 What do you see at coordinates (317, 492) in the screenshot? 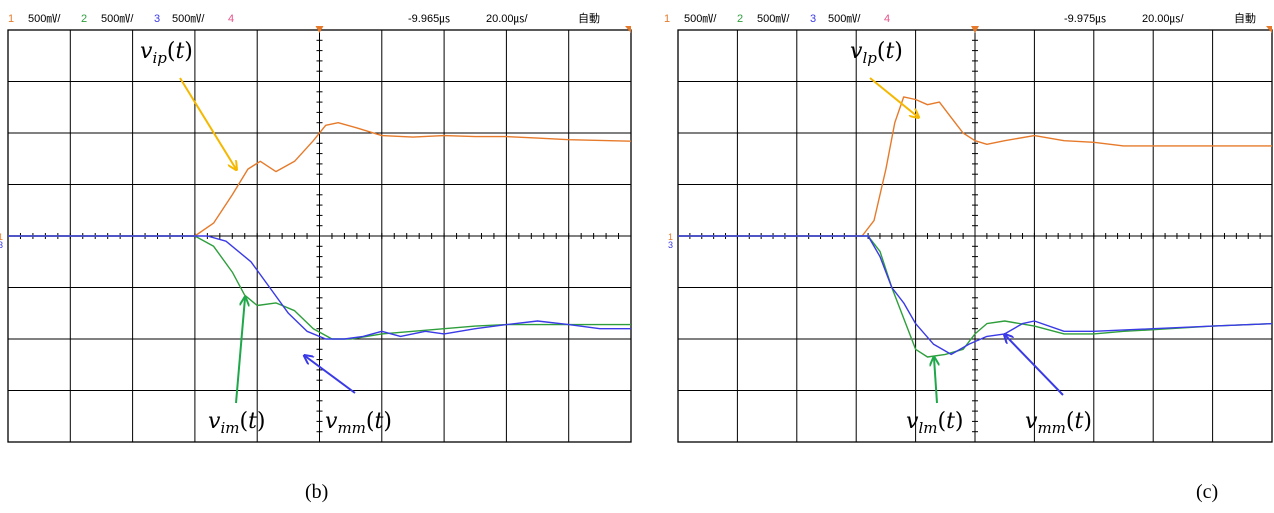
I see `caption-b: (b)` at bounding box center [317, 492].